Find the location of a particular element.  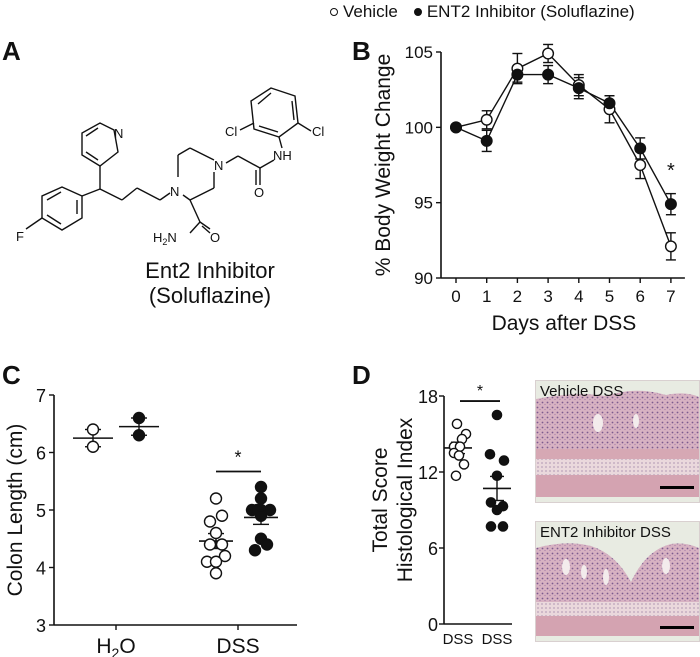

y-tick-label: 6 is located at coordinates (41, 454).